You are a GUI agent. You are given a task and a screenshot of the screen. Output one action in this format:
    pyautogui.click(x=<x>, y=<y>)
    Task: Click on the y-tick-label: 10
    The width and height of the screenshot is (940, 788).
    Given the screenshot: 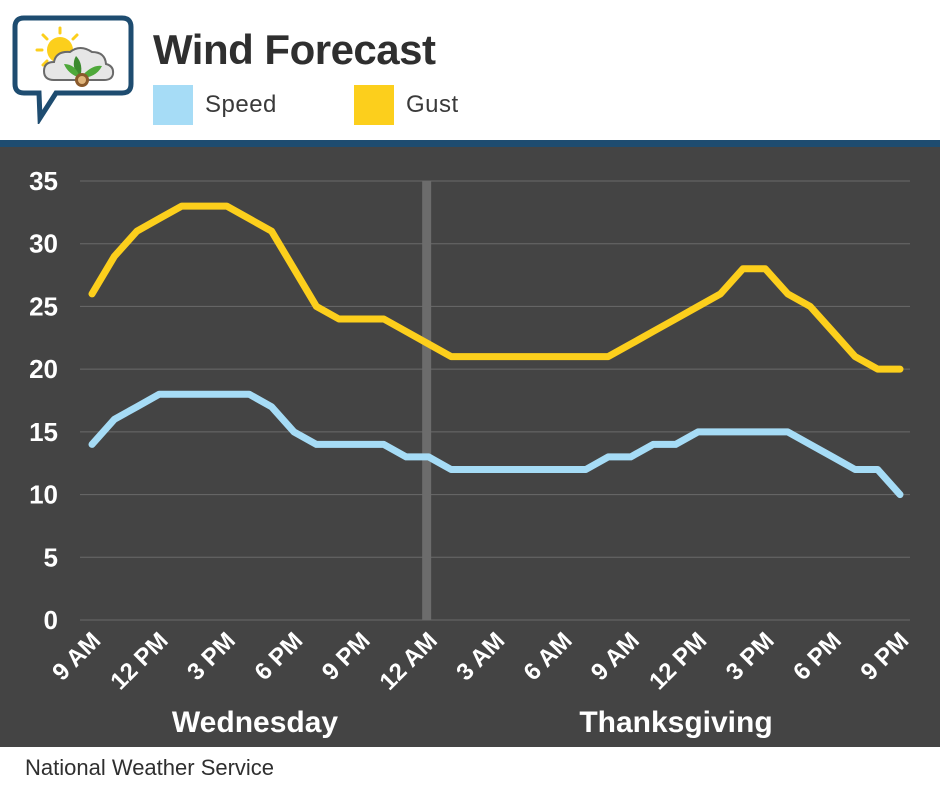 What is the action you would take?
    pyautogui.click(x=43, y=495)
    